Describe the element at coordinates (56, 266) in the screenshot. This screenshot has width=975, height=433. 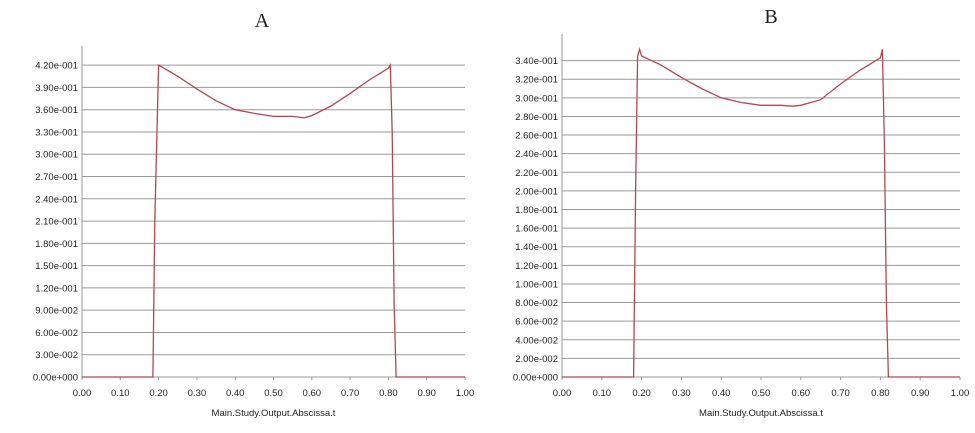
I see `y-tick-label-a: 1.50e-001` at that location.